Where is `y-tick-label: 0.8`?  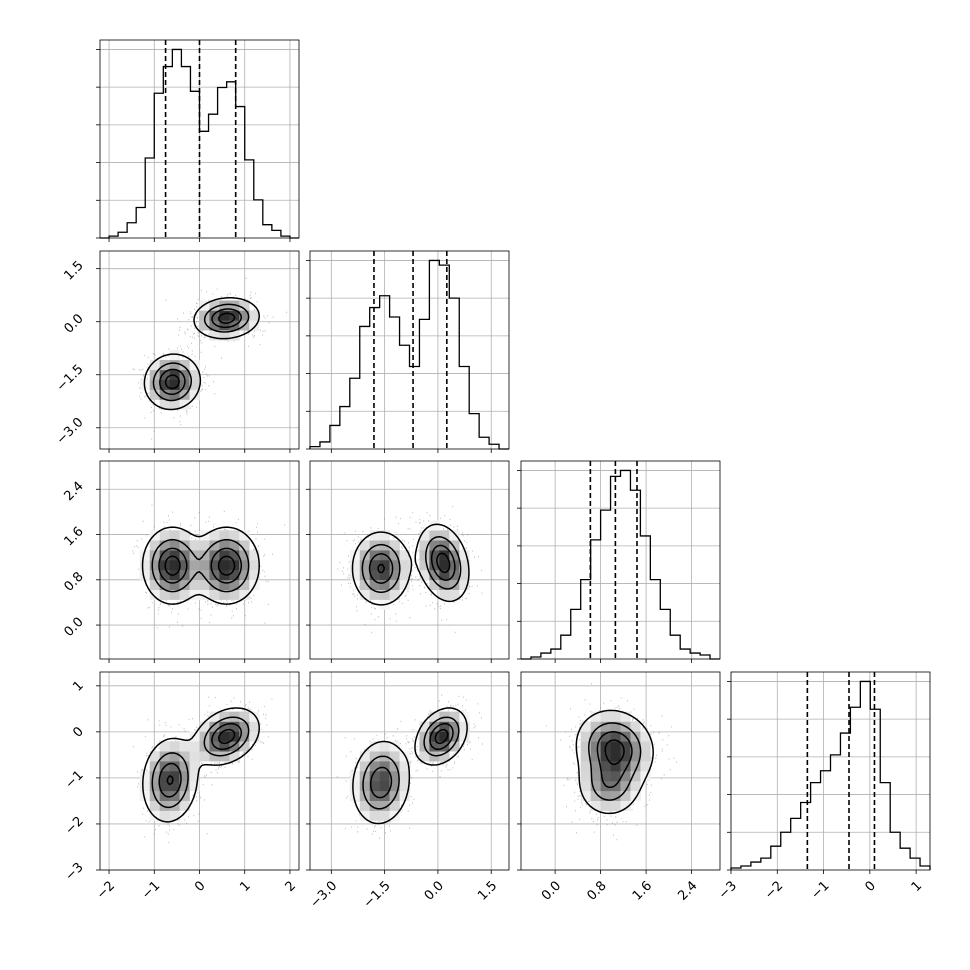 y-tick-label: 0.8 is located at coordinates (73, 581).